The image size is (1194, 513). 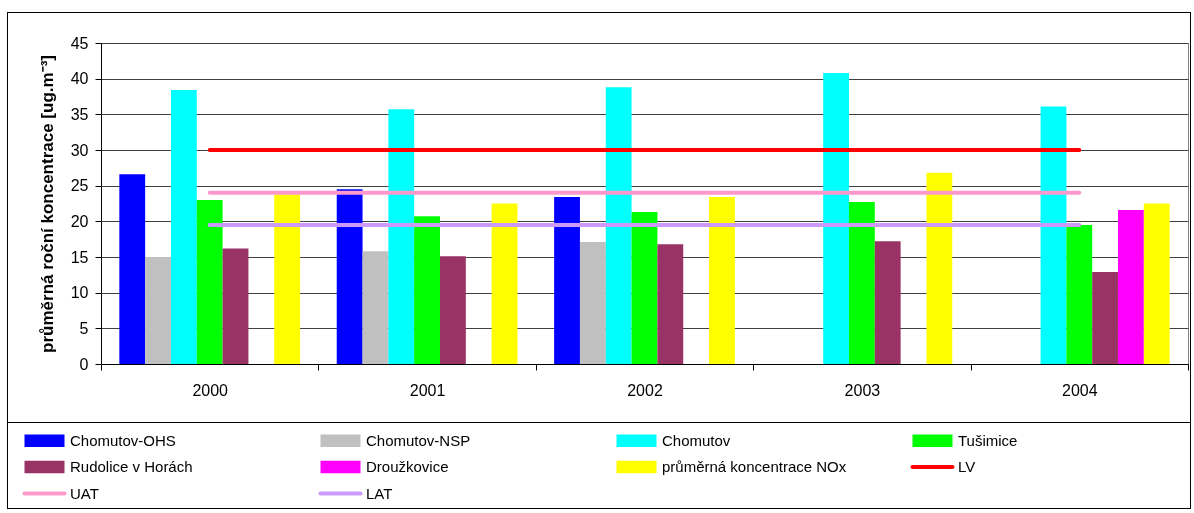 I want to click on y-tick-label: 0, so click(x=84, y=364).